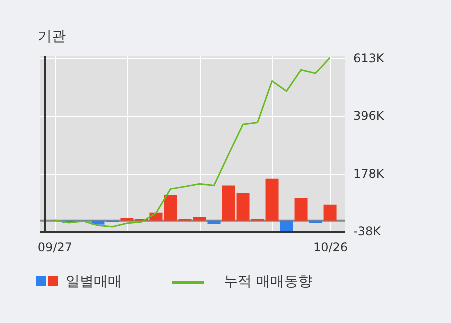 The image size is (451, 323). What do you see at coordinates (268, 282) in the screenshot?
I see `legend-label: 누적 매매동향` at bounding box center [268, 282].